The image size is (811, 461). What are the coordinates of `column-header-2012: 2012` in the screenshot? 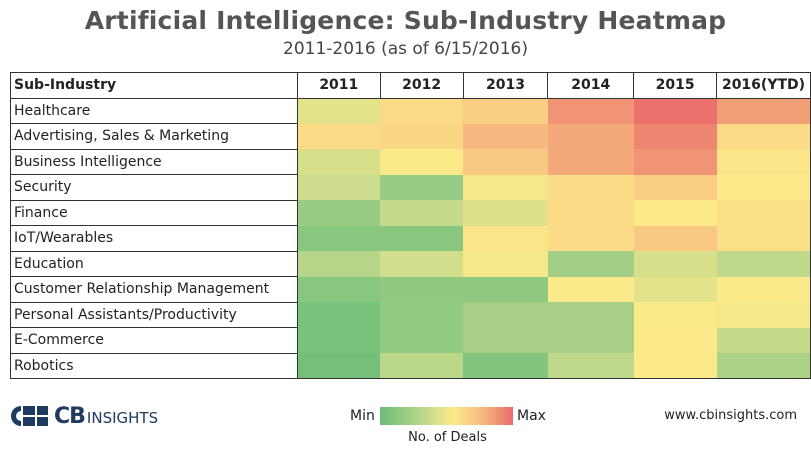 It's located at (421, 85).